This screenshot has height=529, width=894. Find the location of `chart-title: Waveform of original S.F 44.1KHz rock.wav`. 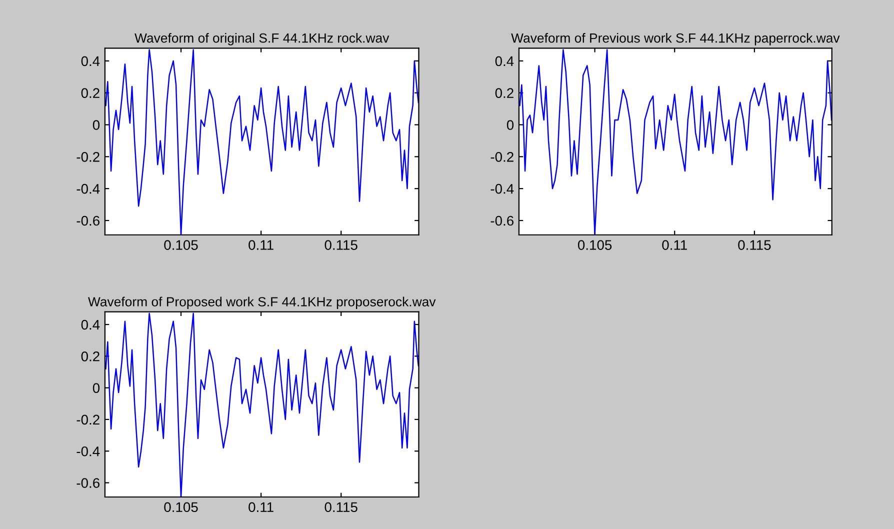

chart-title: Waveform of original S.F 44.1KHz rock.wav is located at coordinates (262, 39).